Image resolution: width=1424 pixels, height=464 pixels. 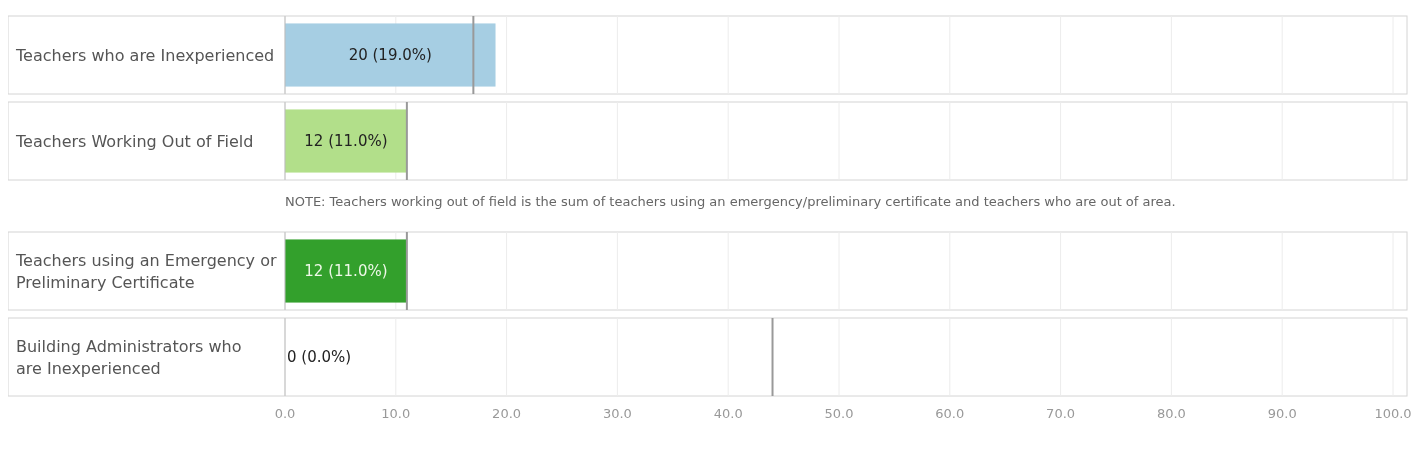 I want to click on x-tick-label: 70.0, so click(x=1061, y=413).